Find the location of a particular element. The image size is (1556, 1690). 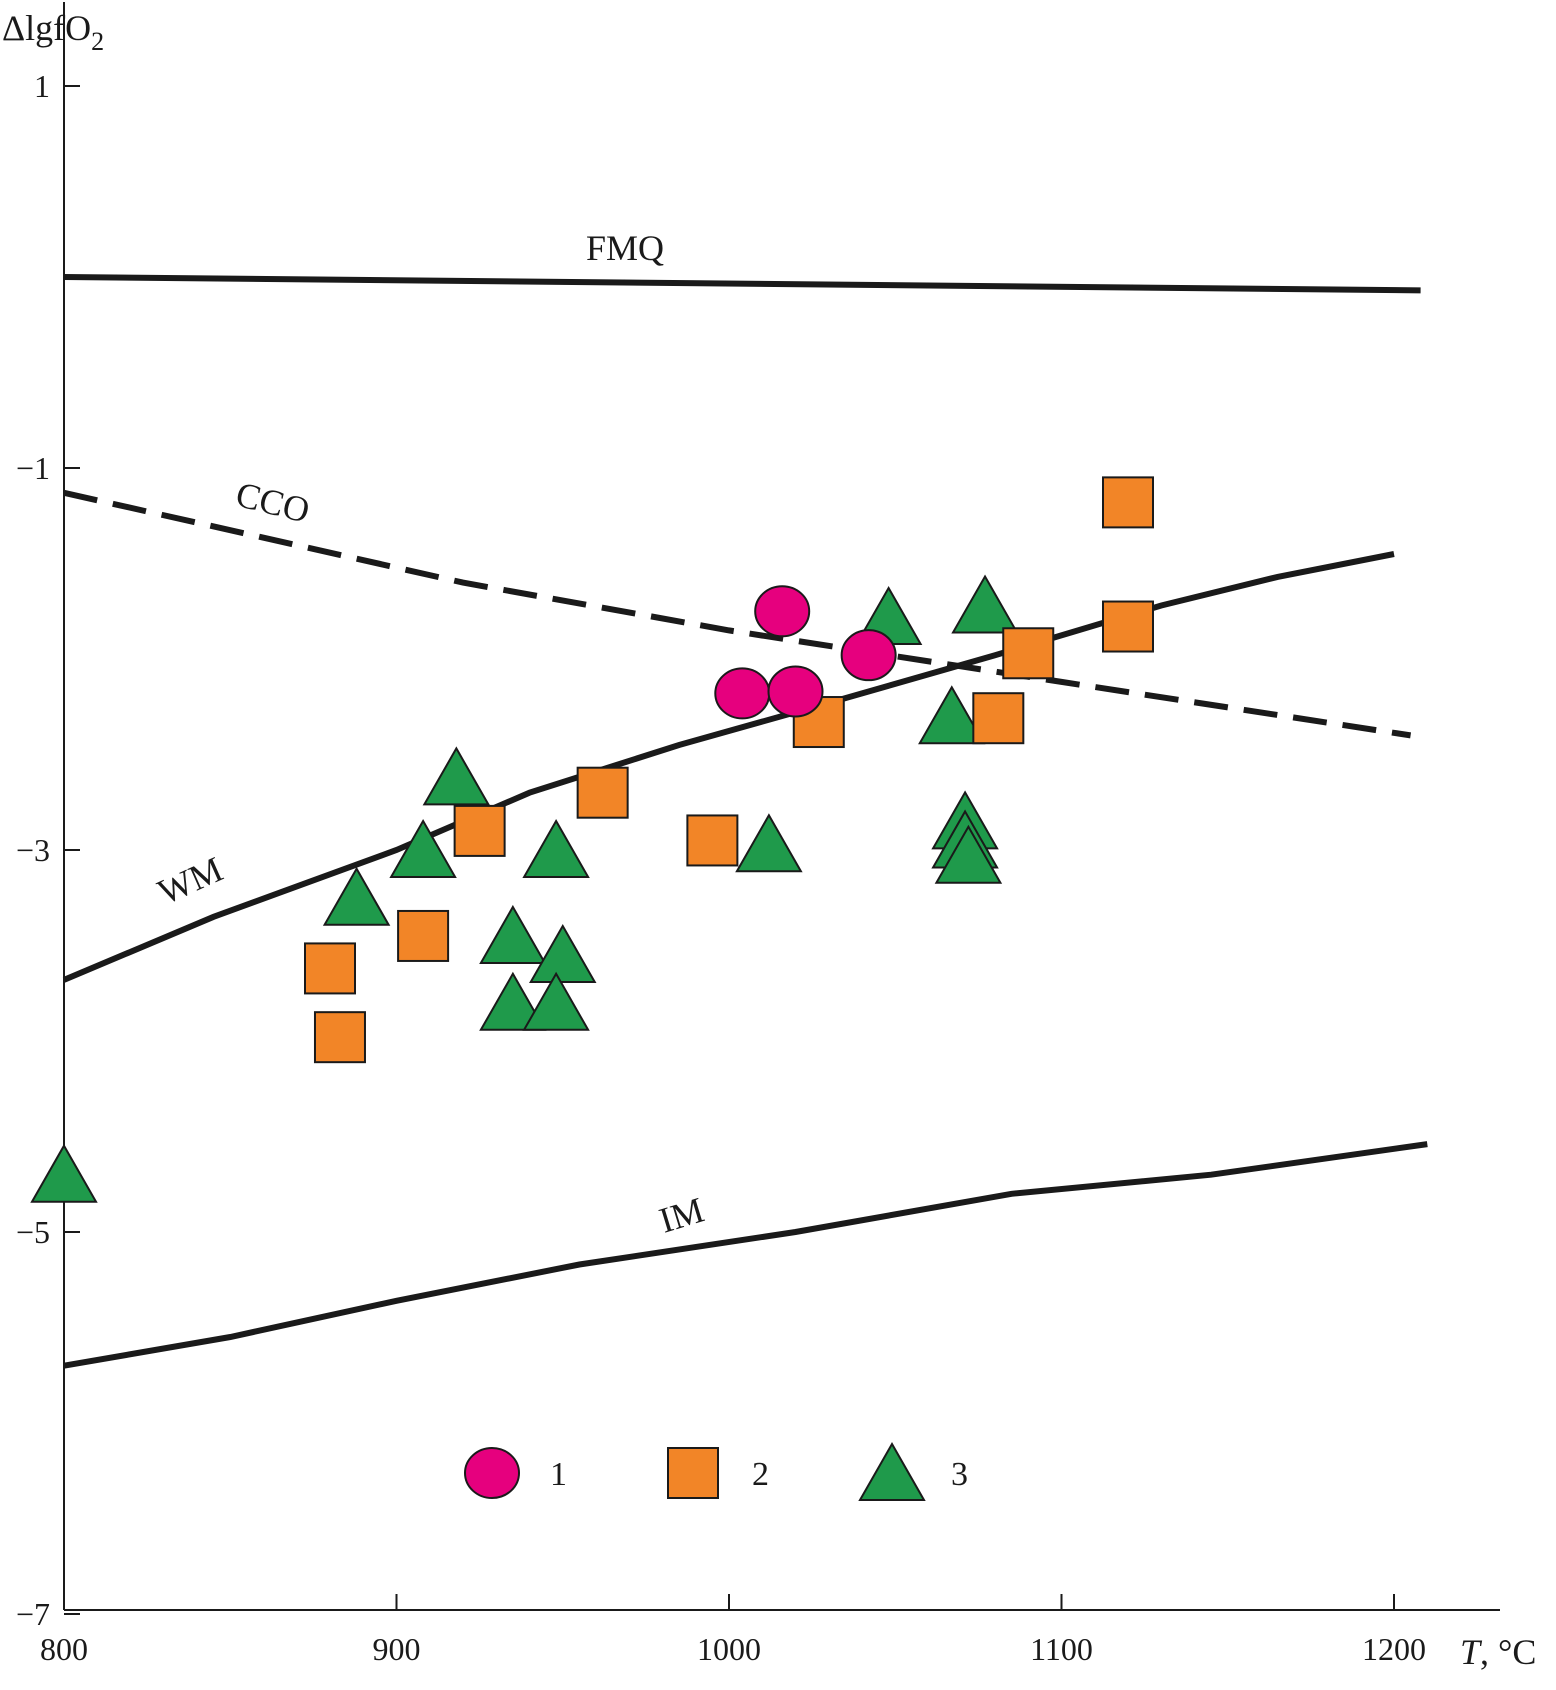

legend: 1 2 3 is located at coordinates (716, 1471).